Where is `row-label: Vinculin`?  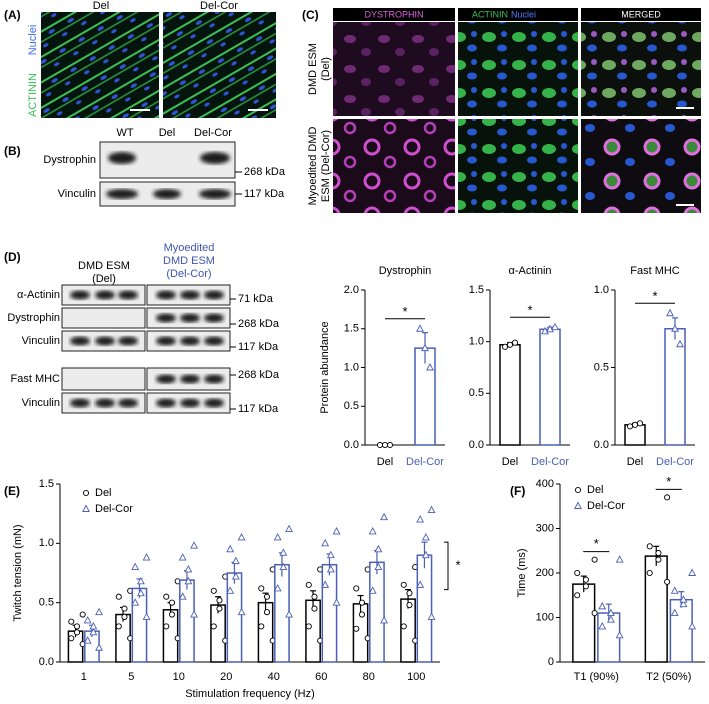
row-label: Vinculin is located at coordinates (41, 403).